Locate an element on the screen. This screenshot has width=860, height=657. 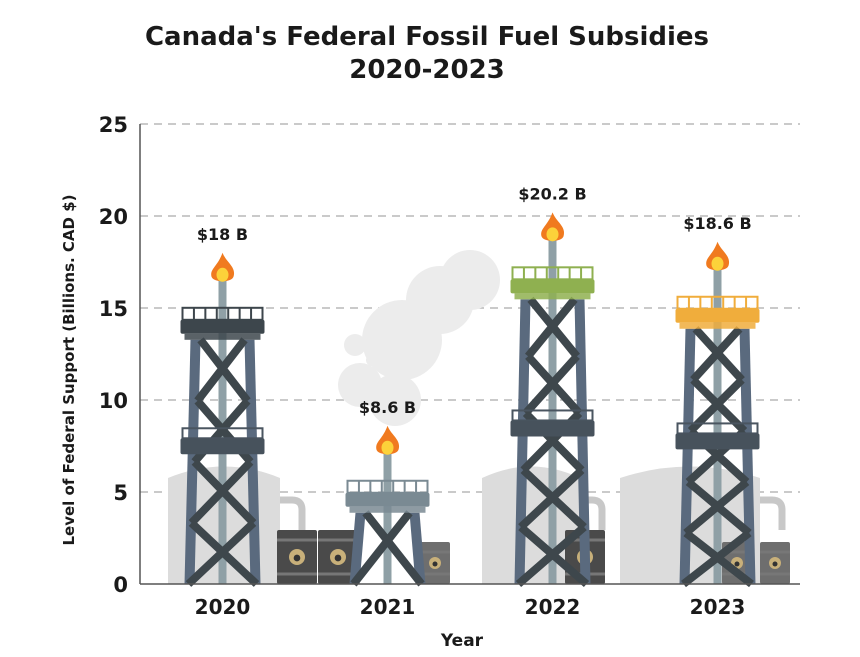
x-tick-label: 2021 is located at coordinates (388, 607).